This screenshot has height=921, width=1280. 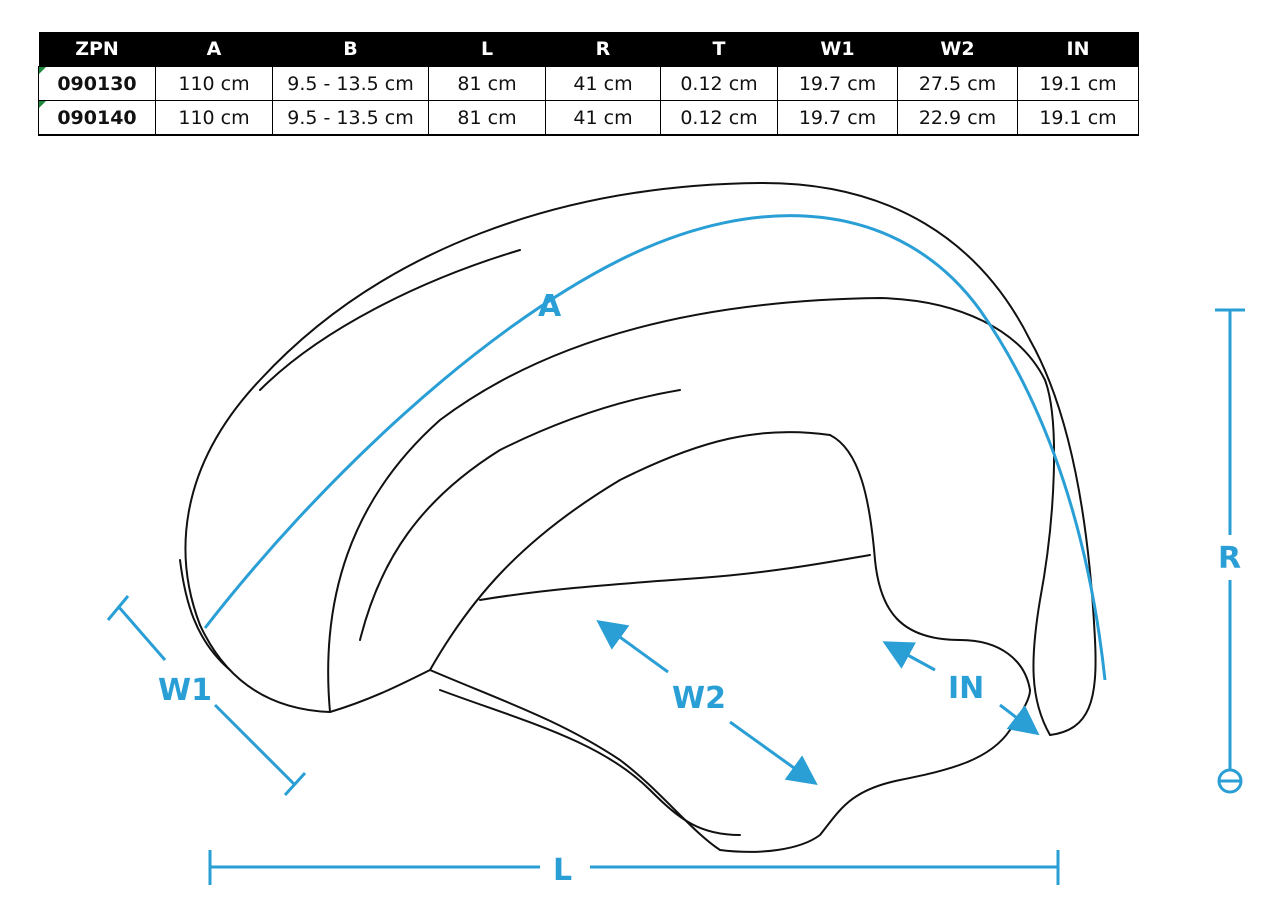 I want to click on label-l: L, so click(x=562, y=870).